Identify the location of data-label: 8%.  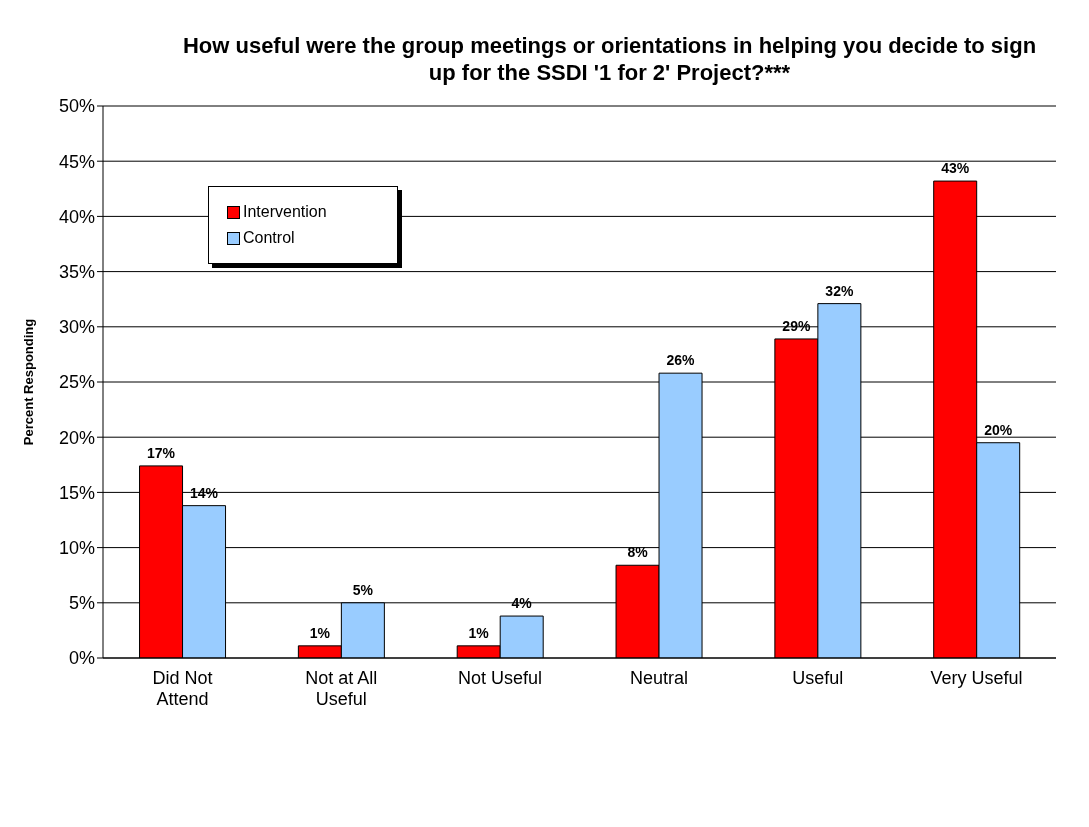
(638, 552).